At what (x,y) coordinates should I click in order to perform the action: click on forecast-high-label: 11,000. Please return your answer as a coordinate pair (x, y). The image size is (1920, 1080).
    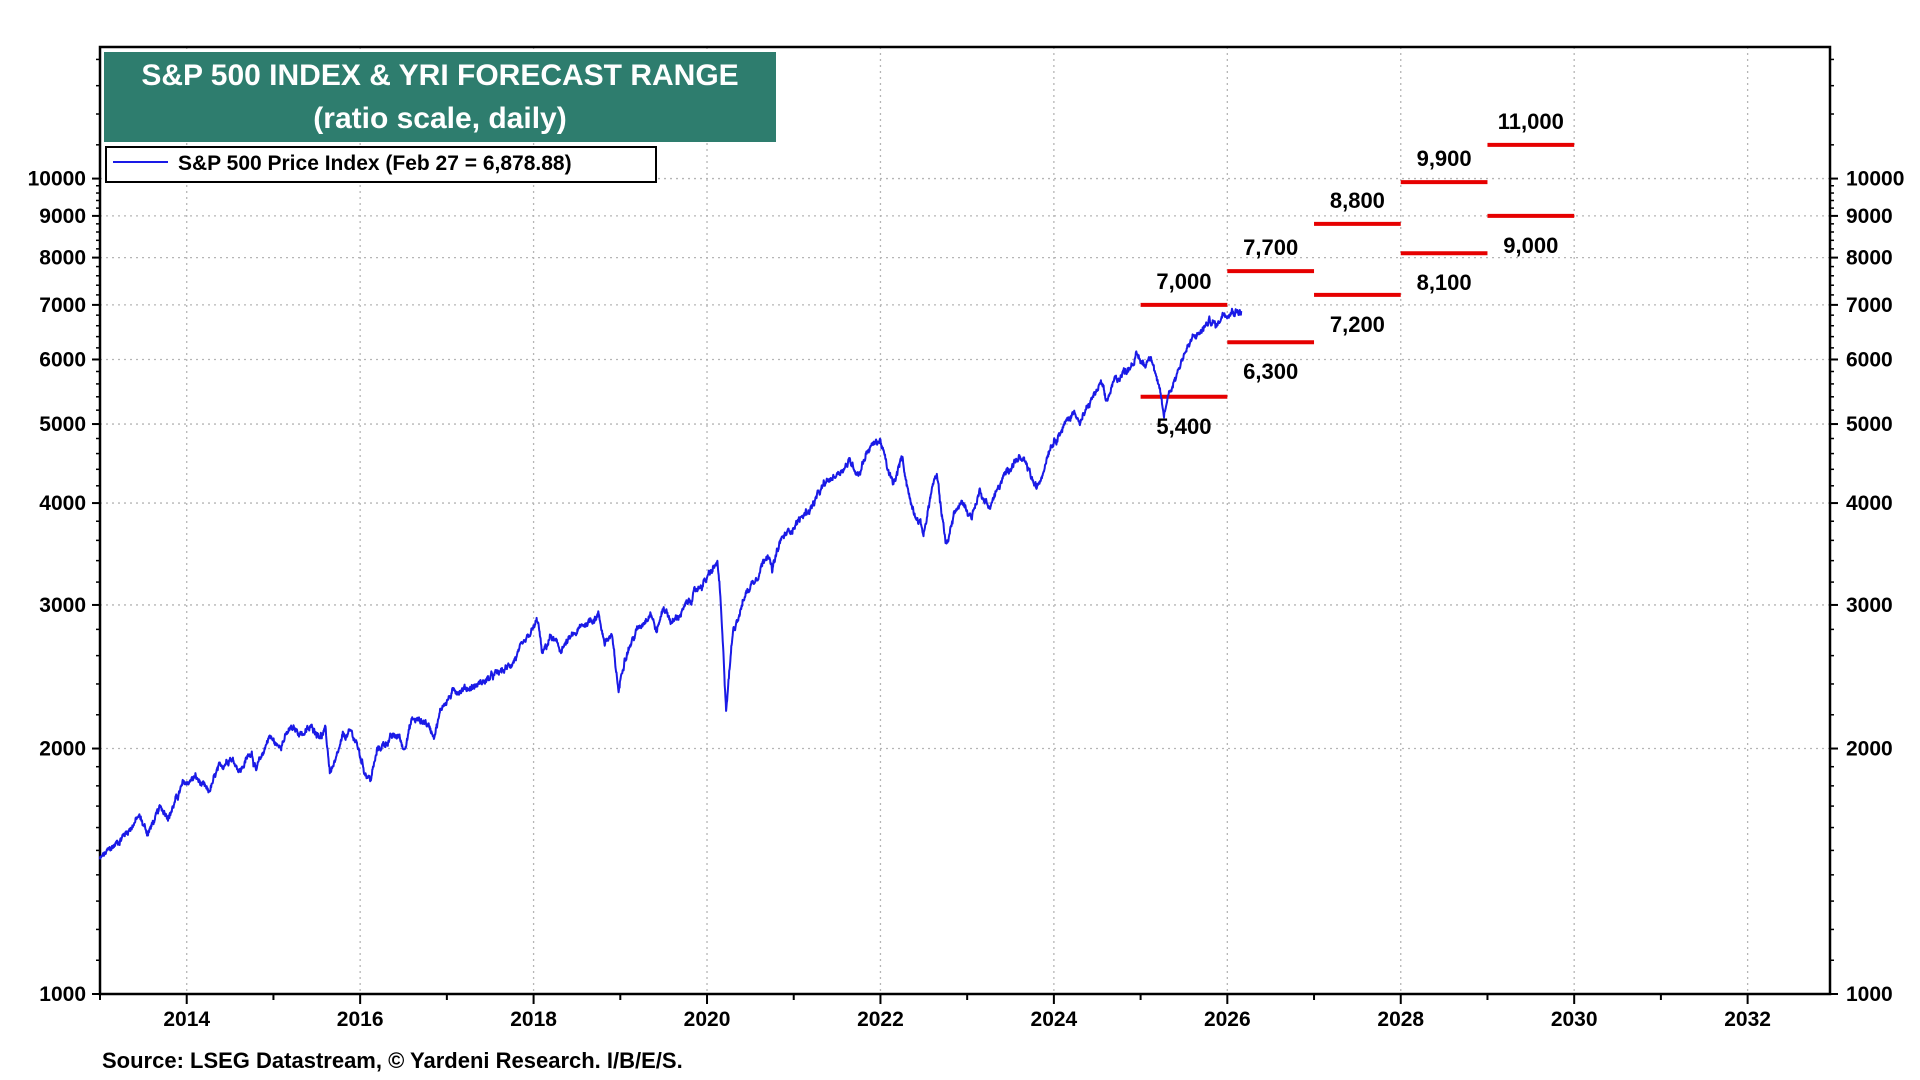
    Looking at the image, I should click on (1531, 121).